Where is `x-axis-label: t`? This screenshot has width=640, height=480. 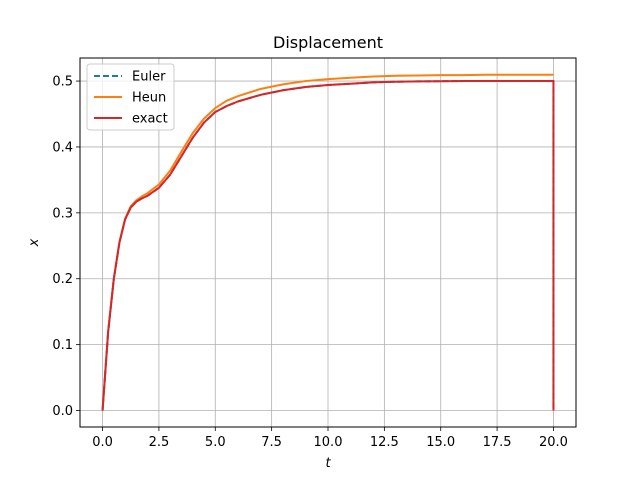 x-axis-label: t is located at coordinates (328, 463).